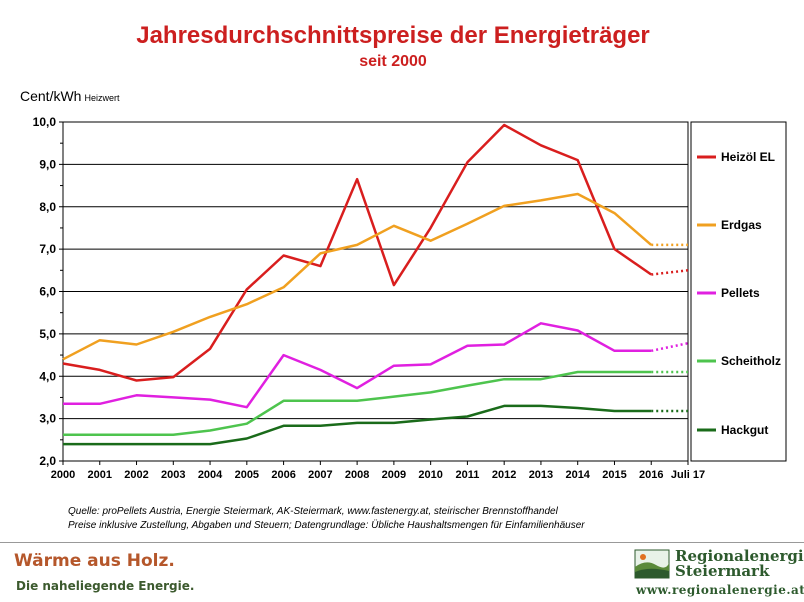  I want to click on x-tick-label: 2008, so click(357, 475).